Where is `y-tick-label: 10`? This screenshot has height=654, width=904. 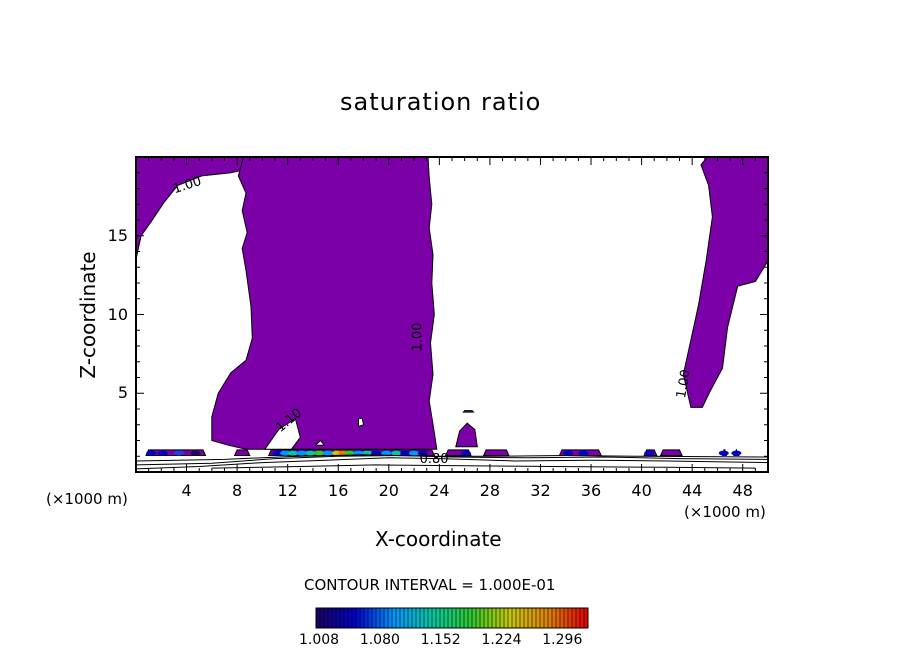 y-tick-label: 10 is located at coordinates (117, 314).